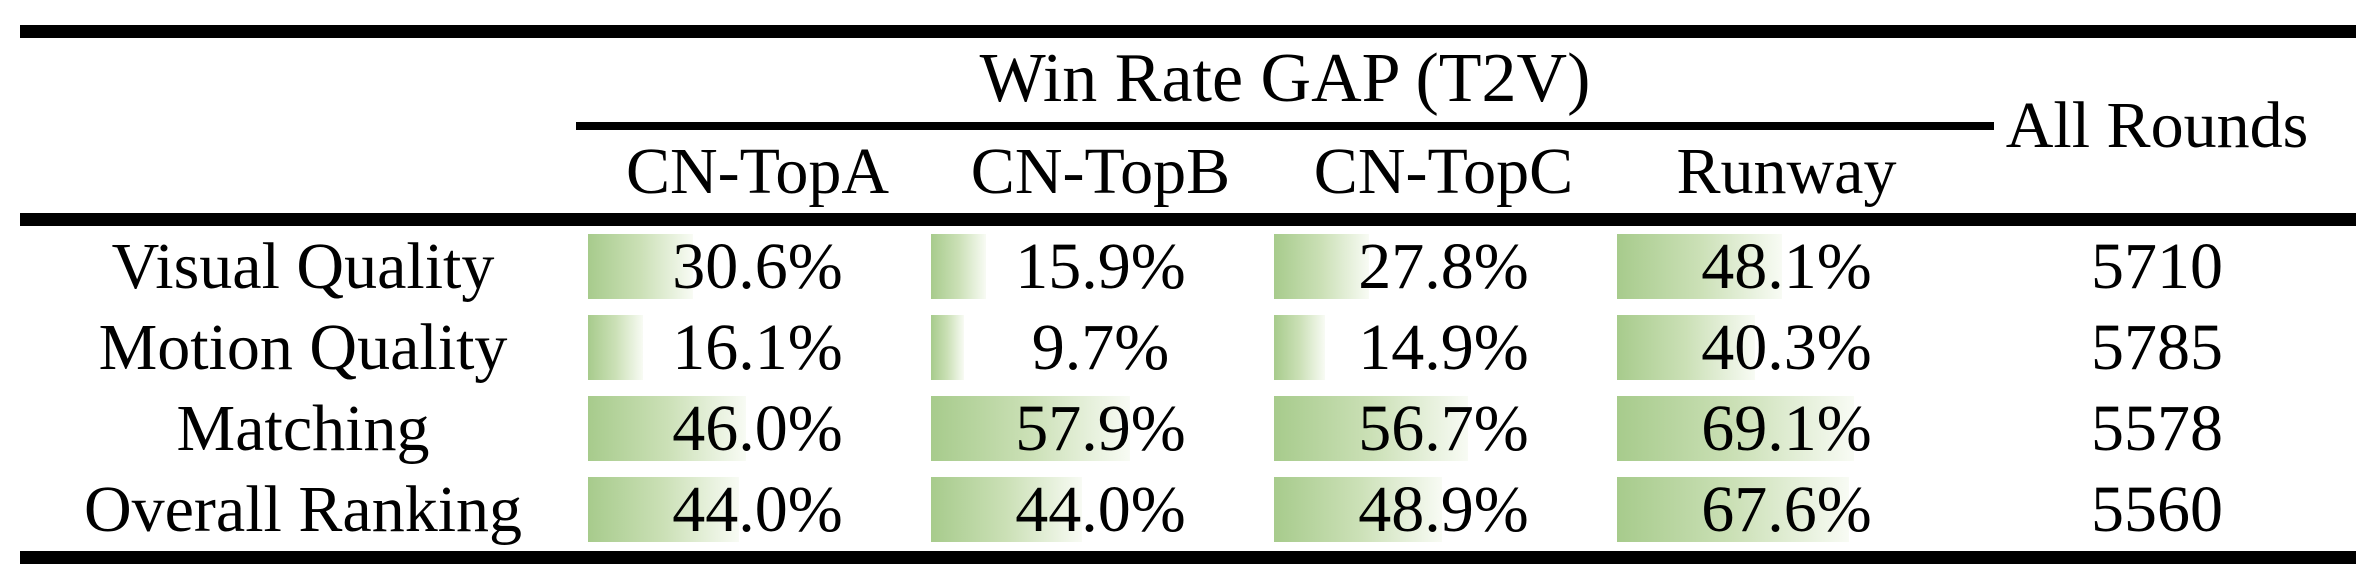 Image resolution: width=2376 pixels, height=568 pixels. I want to click on win-rate-cell: 67.6%, so click(1786, 509).